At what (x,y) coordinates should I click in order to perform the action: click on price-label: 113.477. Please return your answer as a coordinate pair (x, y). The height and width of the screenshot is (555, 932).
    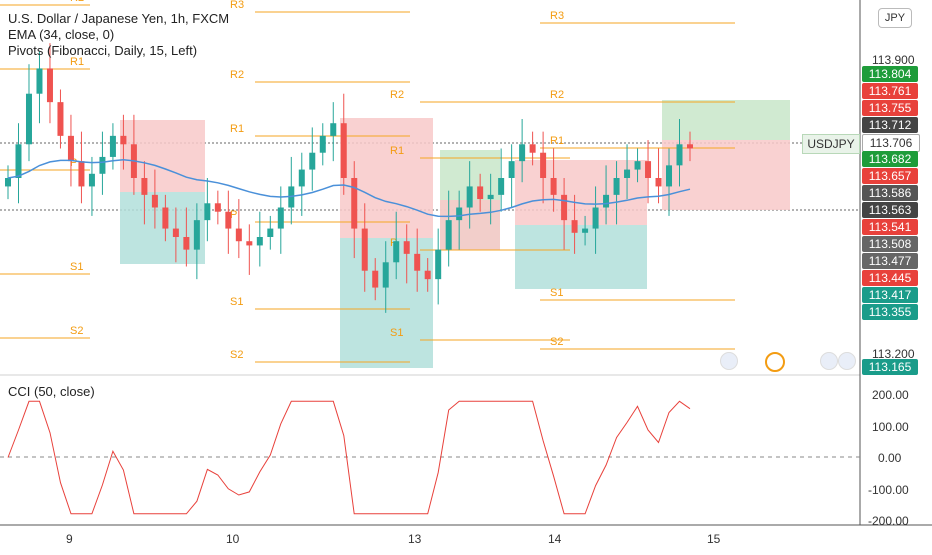
    Looking at the image, I should click on (890, 261).